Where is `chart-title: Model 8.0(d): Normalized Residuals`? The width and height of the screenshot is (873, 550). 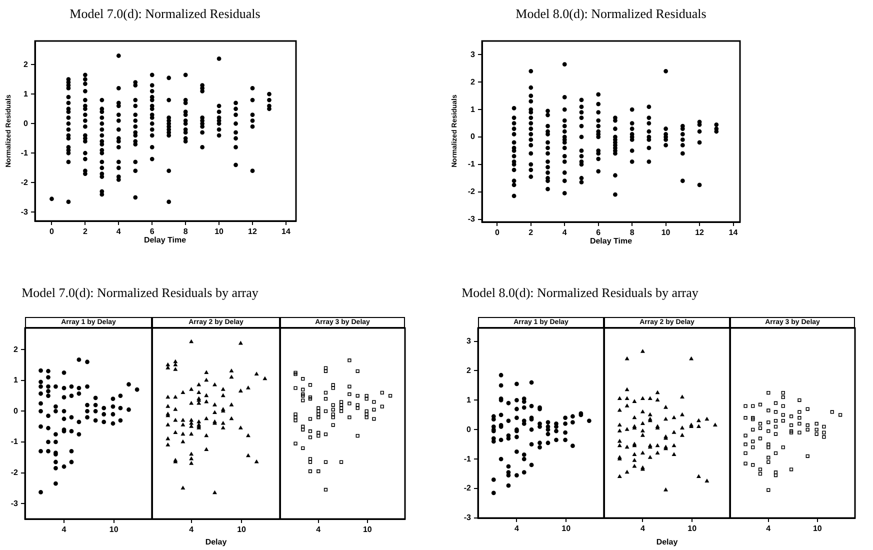
chart-title: Model 8.0(d): Normalized Residuals is located at coordinates (611, 14).